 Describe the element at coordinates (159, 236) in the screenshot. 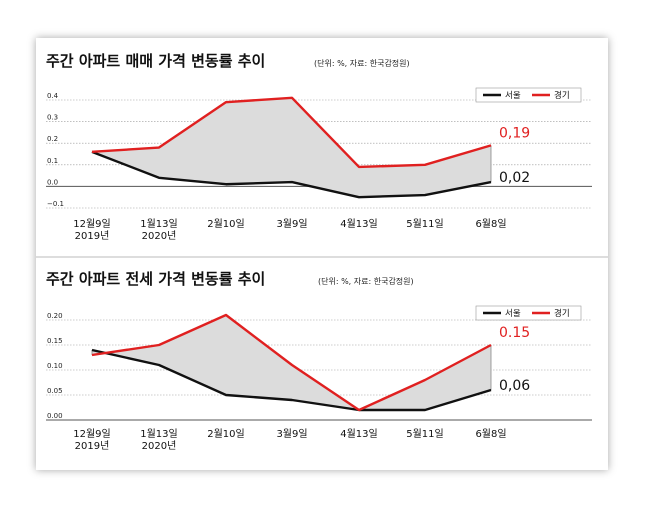

I see `chart1-x-tick-label: 2020년` at that location.